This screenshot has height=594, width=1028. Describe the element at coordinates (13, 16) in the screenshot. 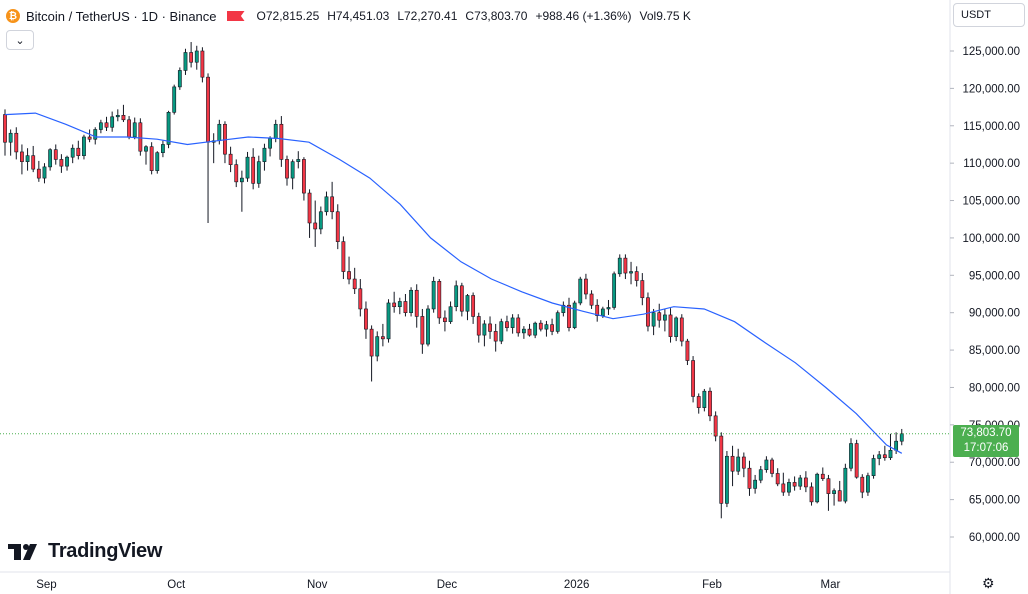

I see `bitcoin-icon: ₿` at that location.